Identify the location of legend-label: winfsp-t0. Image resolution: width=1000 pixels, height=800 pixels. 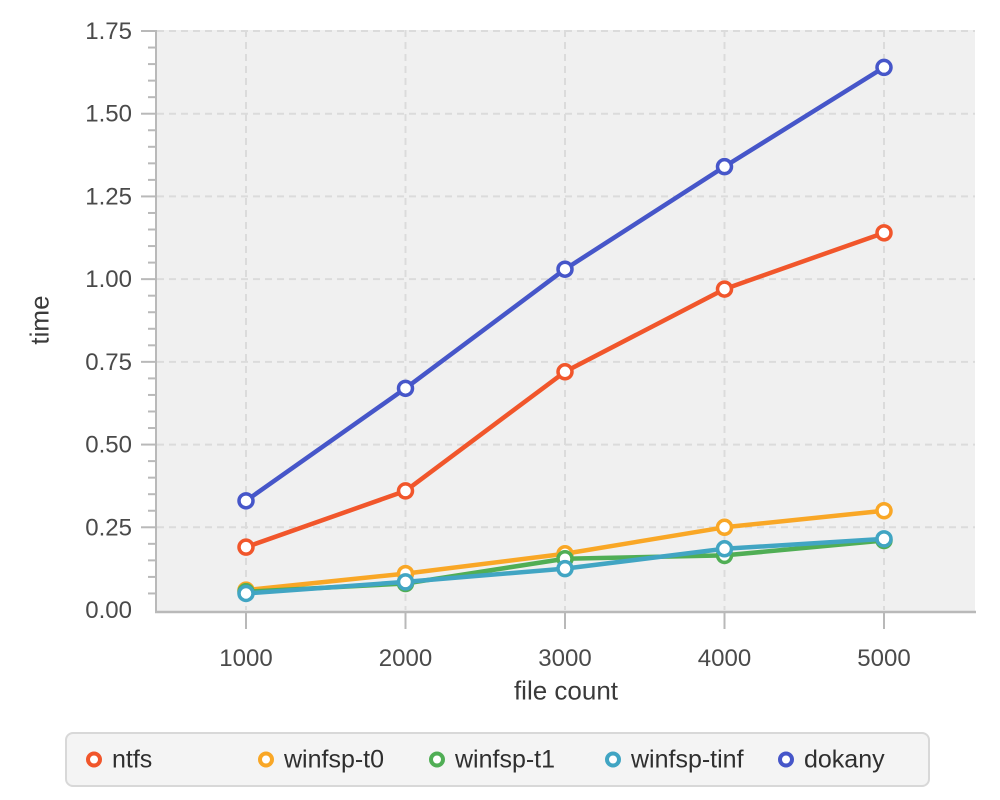
(334, 759).